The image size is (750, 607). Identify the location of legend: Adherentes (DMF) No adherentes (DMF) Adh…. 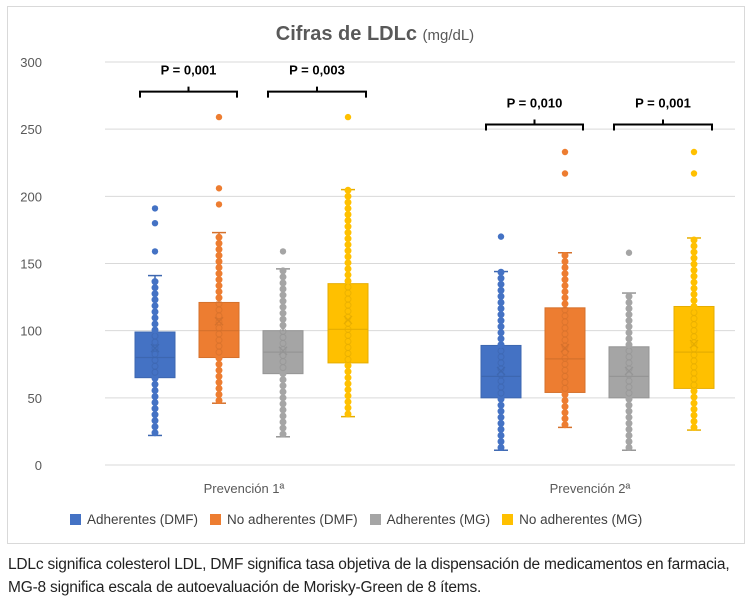
(362, 519).